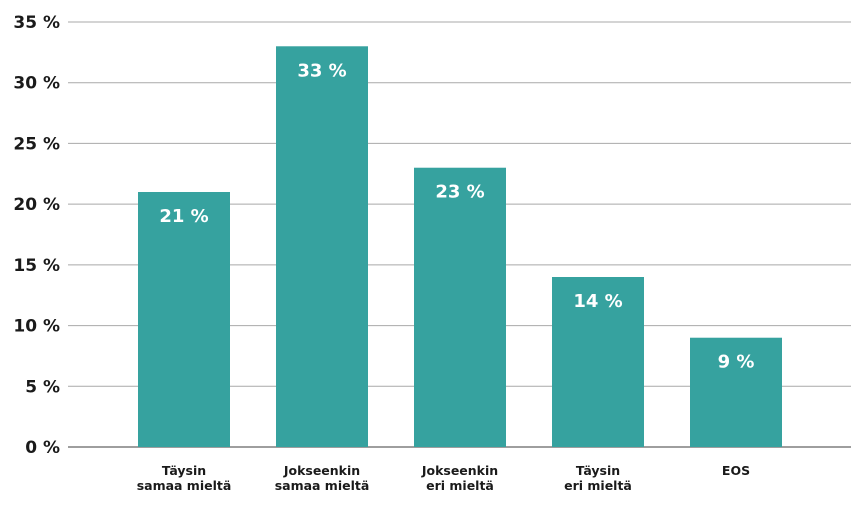 This screenshot has width=851, height=506. What do you see at coordinates (36, 23) in the screenshot?
I see `y-tick-label: 35 %` at bounding box center [36, 23].